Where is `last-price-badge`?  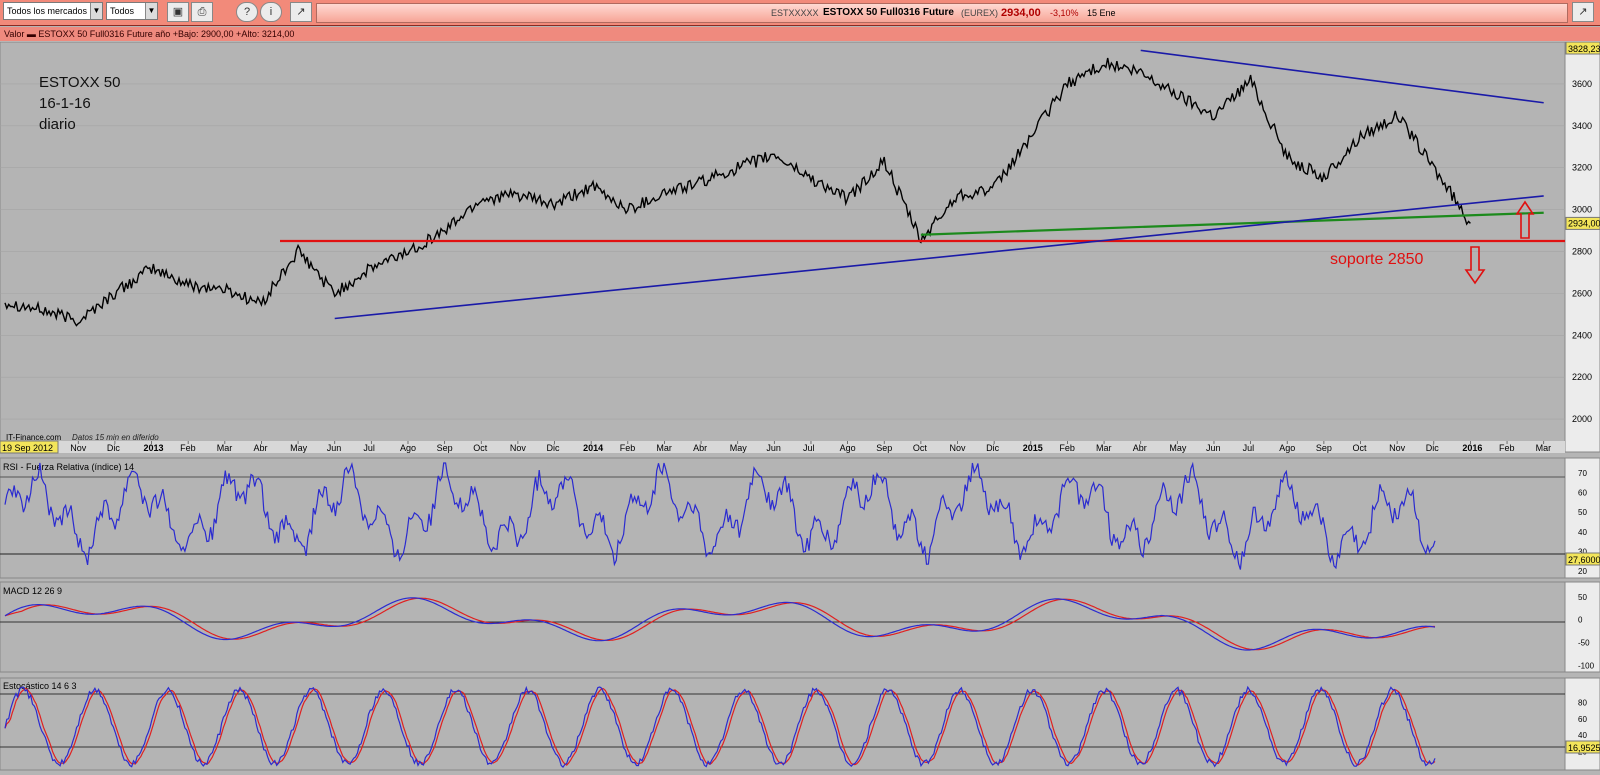 last-price-badge is located at coordinates (1582, 223).